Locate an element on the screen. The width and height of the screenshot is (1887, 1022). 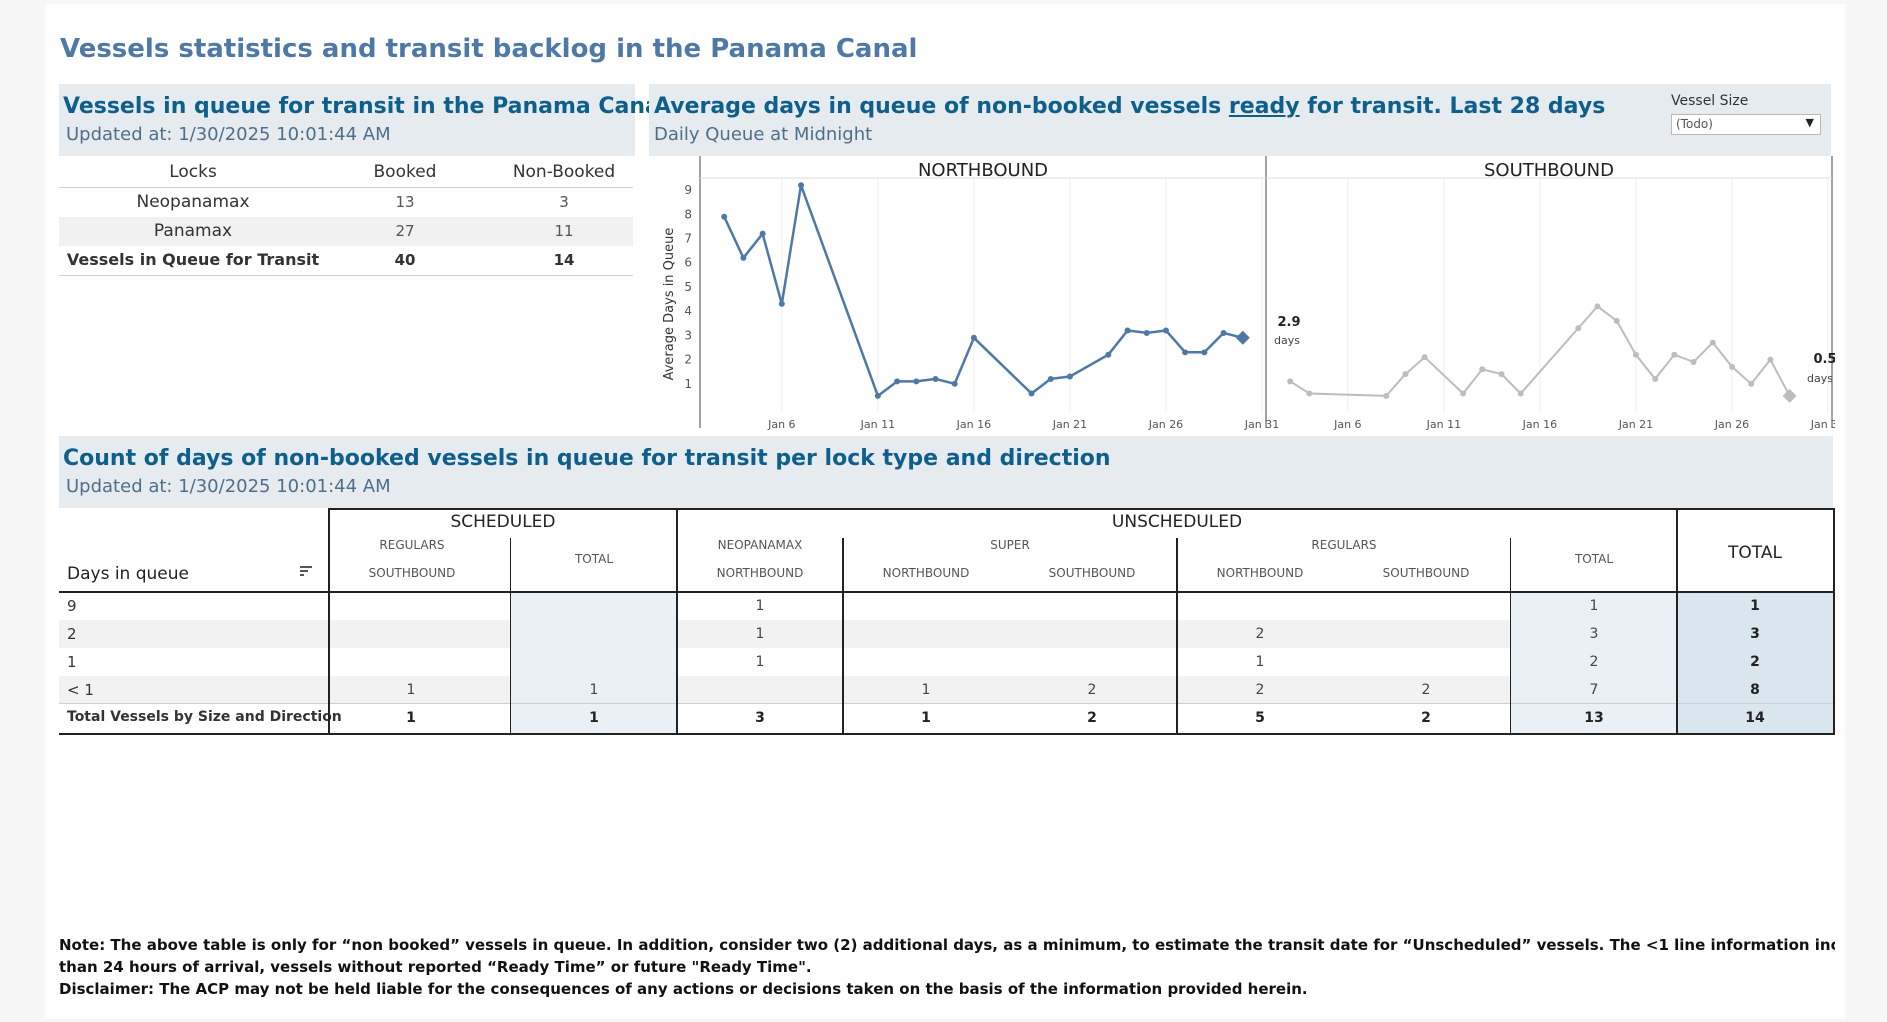
southbound-title: SOUTHBOUND is located at coordinates (1549, 170).